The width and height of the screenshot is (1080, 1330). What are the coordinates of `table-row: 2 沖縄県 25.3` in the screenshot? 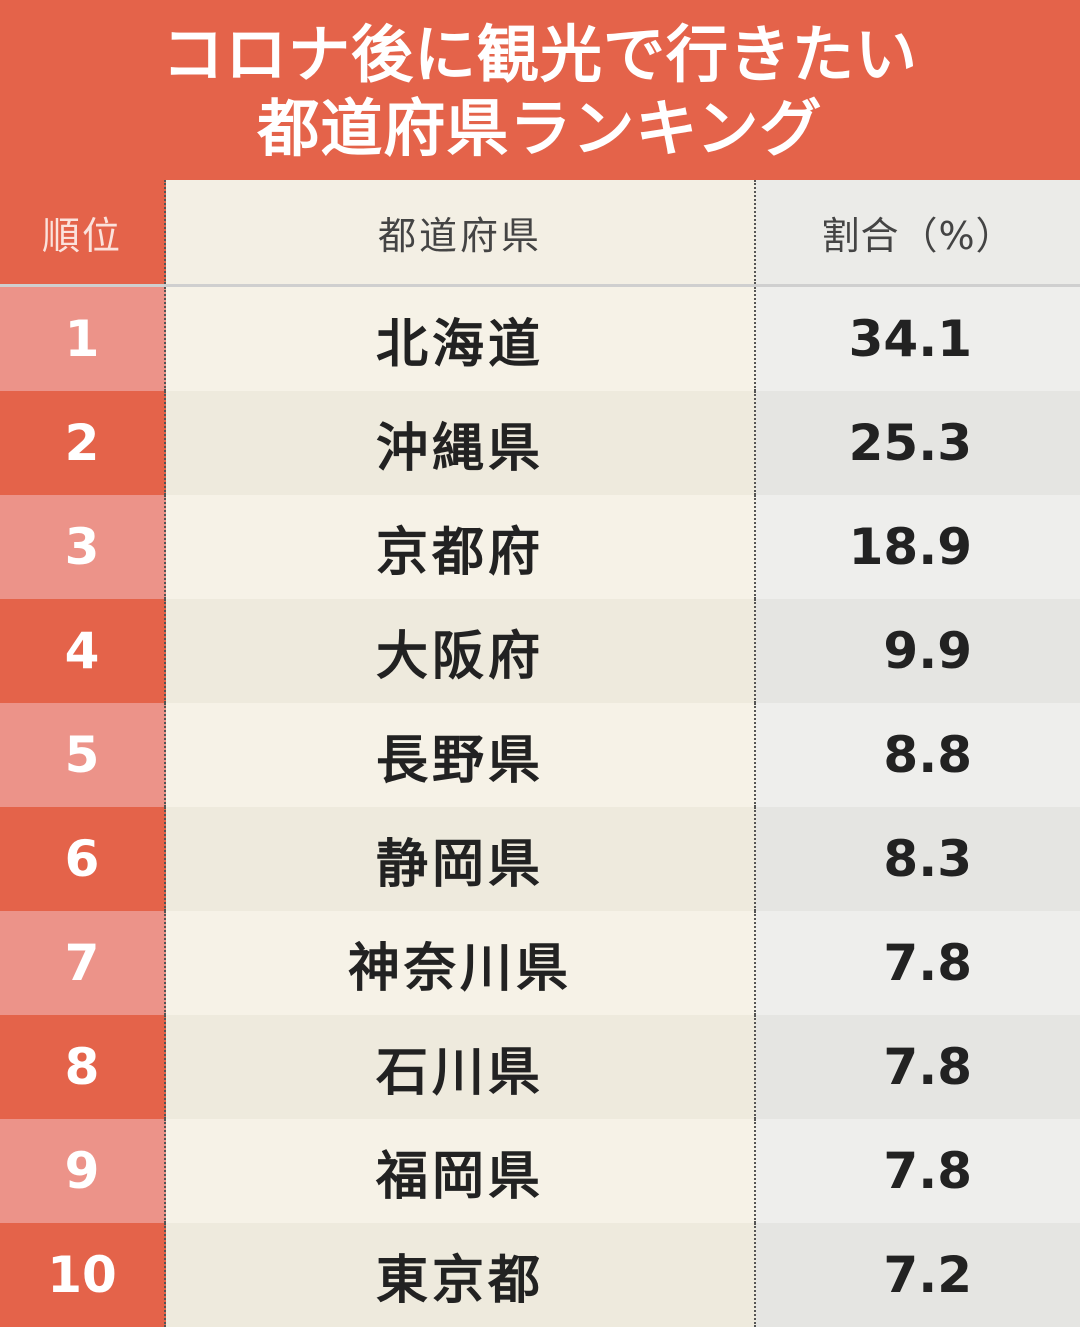 It's located at (540, 443).